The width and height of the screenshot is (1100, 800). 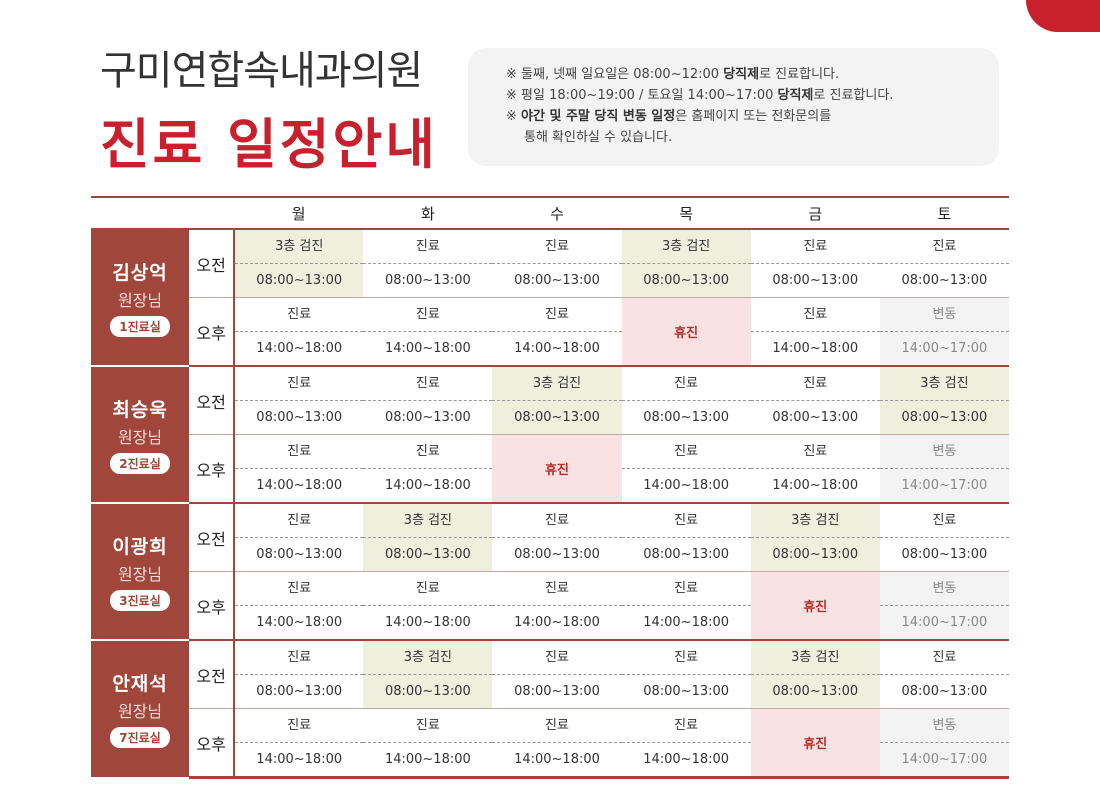 What do you see at coordinates (140, 463) in the screenshot?
I see `room-badge: 2진료실` at bounding box center [140, 463].